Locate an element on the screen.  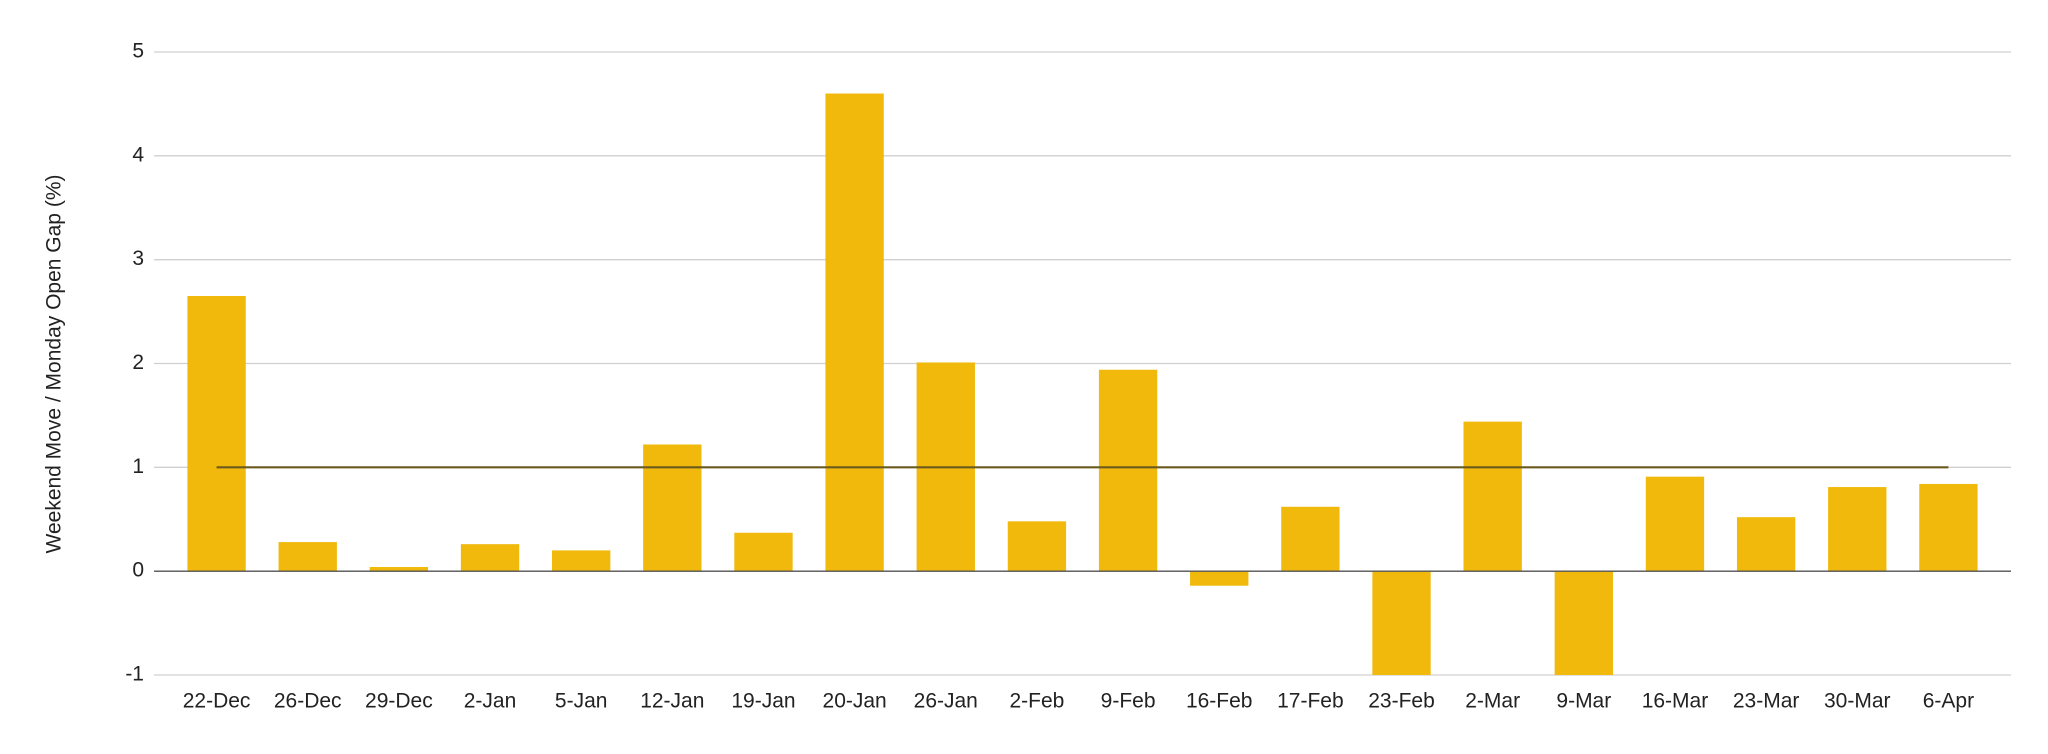
y-axis-label: Weekend Move / Monday Open Gap (%) is located at coordinates (54, 364).